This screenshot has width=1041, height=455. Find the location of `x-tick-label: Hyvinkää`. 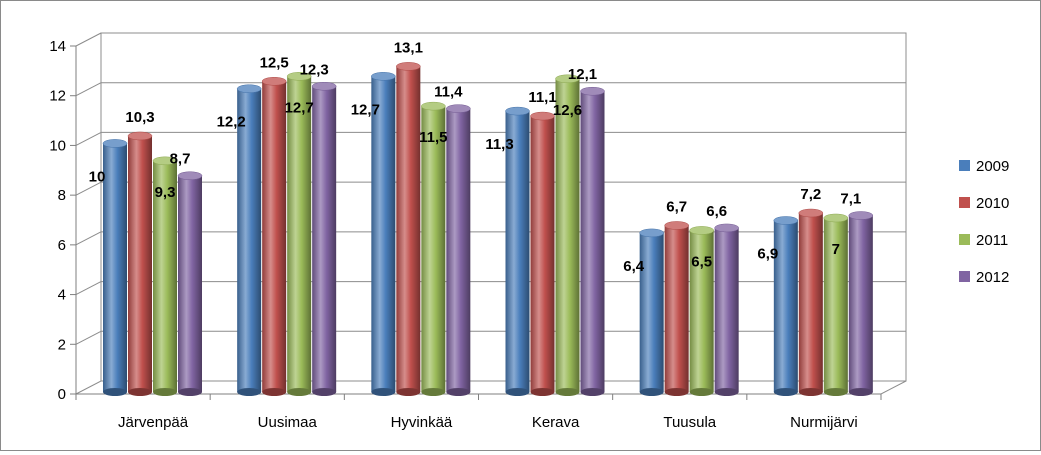

x-tick-label: Hyvinkää is located at coordinates (422, 422).